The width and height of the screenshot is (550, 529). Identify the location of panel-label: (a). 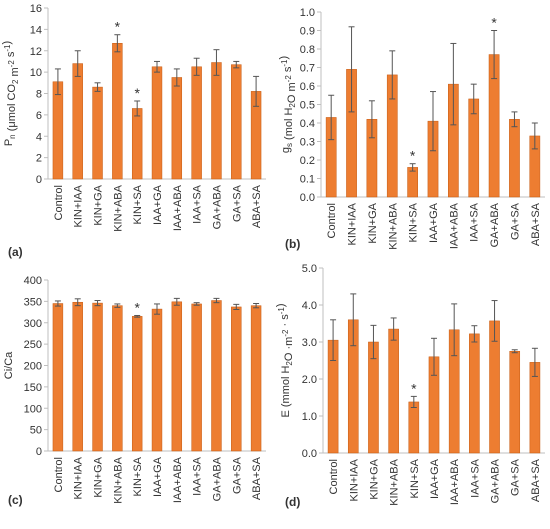
(15, 252).